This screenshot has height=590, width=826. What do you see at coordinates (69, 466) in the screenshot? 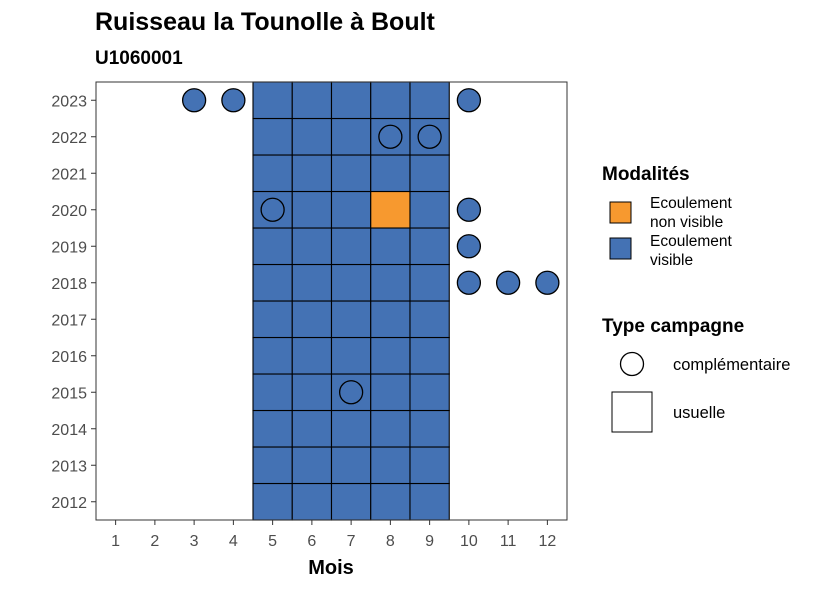
I see `y-tick-label-2013: 2013` at bounding box center [69, 466].